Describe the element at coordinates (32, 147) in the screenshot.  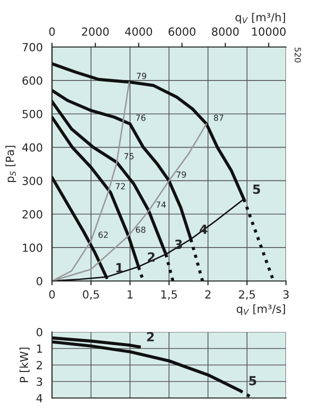
I see `y-tick-label: 400` at that location.